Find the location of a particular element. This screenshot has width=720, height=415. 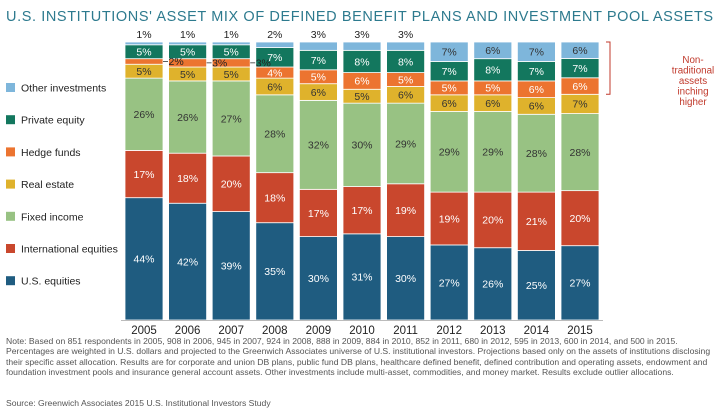

x-tick-label: 2008 is located at coordinates (275, 330).